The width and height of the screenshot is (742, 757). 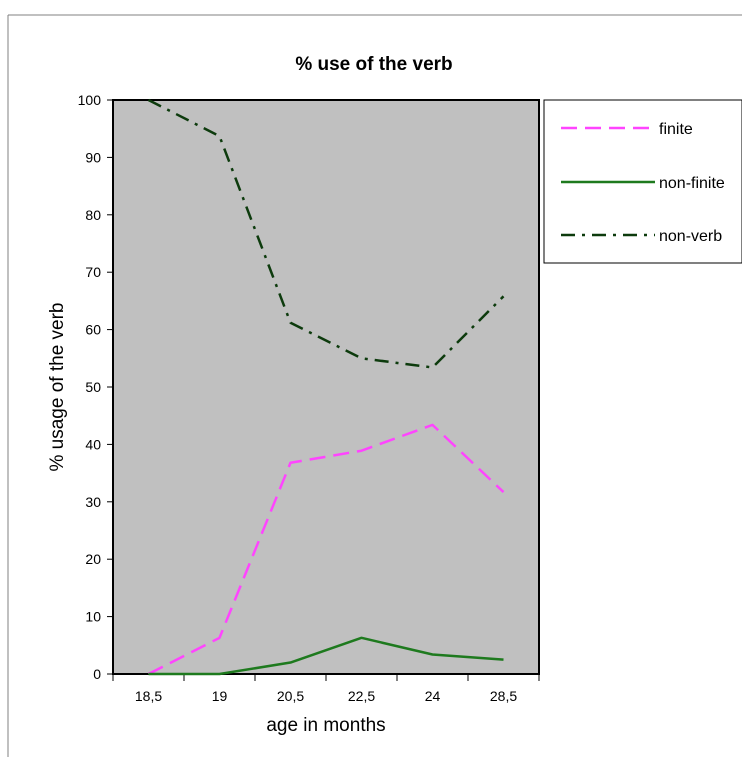 What do you see at coordinates (326, 689) in the screenshot?
I see `x-axis: 18,5 19 20,5 22,5 24 28,5` at bounding box center [326, 689].